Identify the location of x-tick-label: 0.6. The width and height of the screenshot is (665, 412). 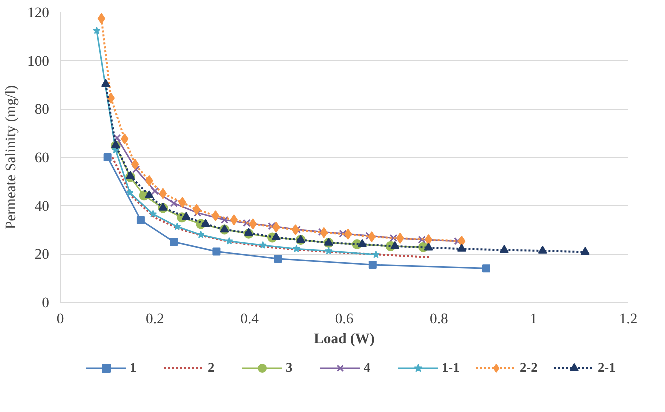
(344, 320).